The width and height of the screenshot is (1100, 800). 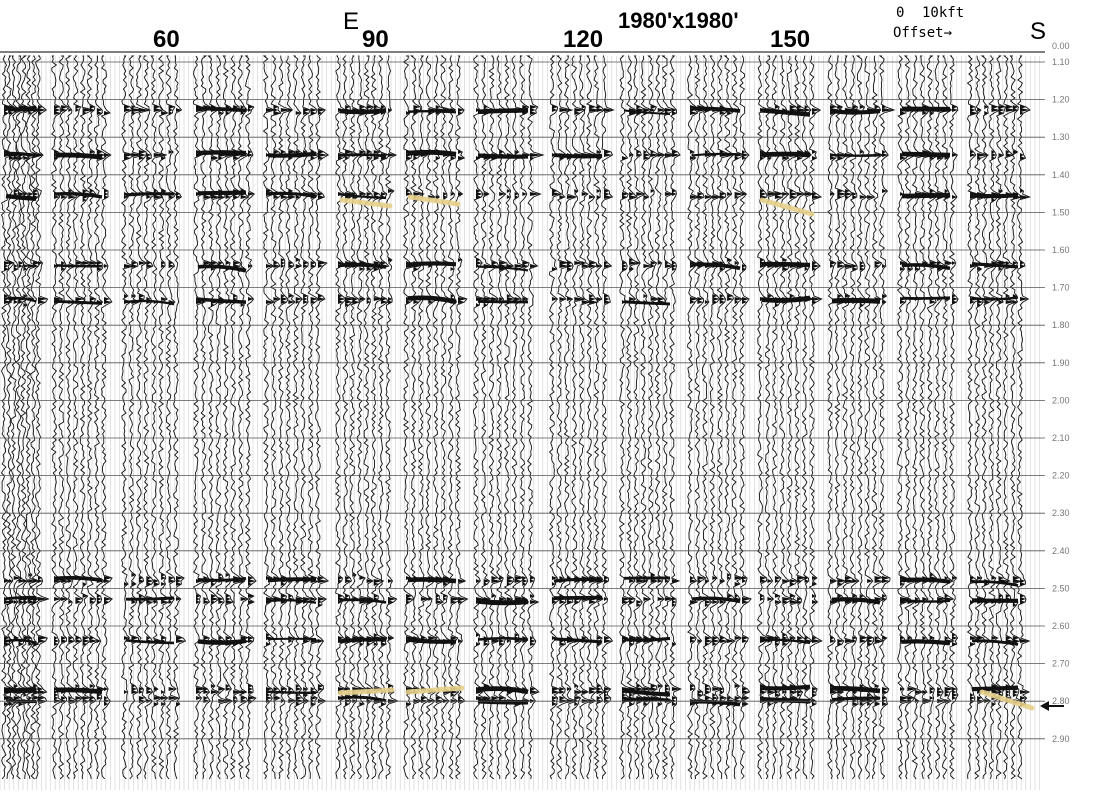 I want to click on arrow-left-icon, so click(x=1052, y=706).